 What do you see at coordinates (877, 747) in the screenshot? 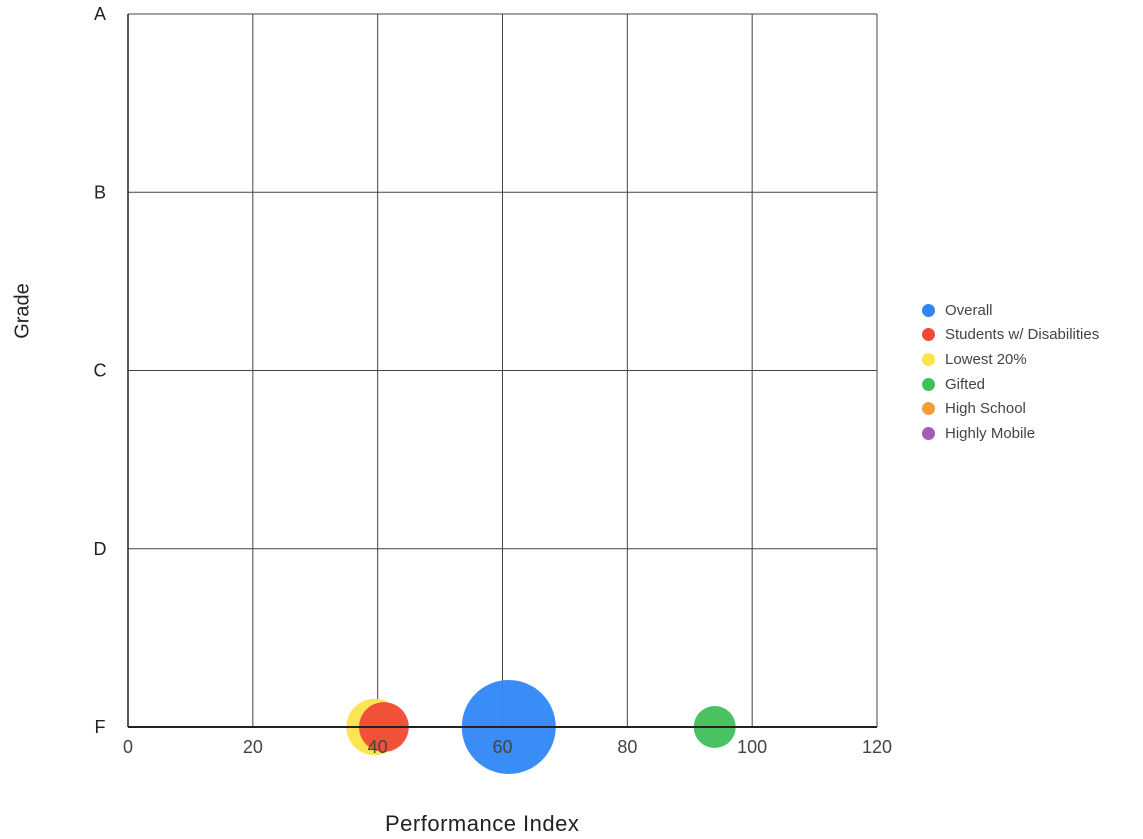
I see `x-tick-label: 120` at bounding box center [877, 747].